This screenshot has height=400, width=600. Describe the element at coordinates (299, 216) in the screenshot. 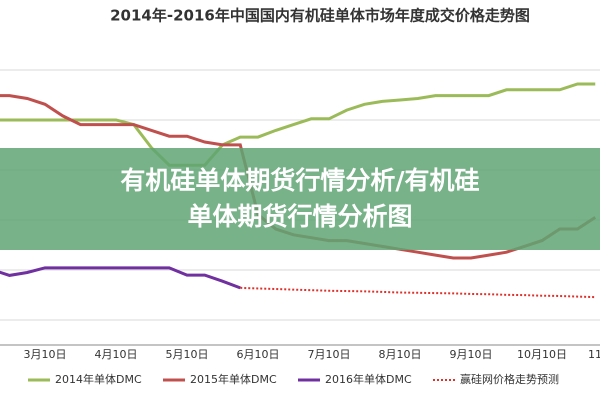

I see `banner-text: 单体期货行情分析图` at that location.